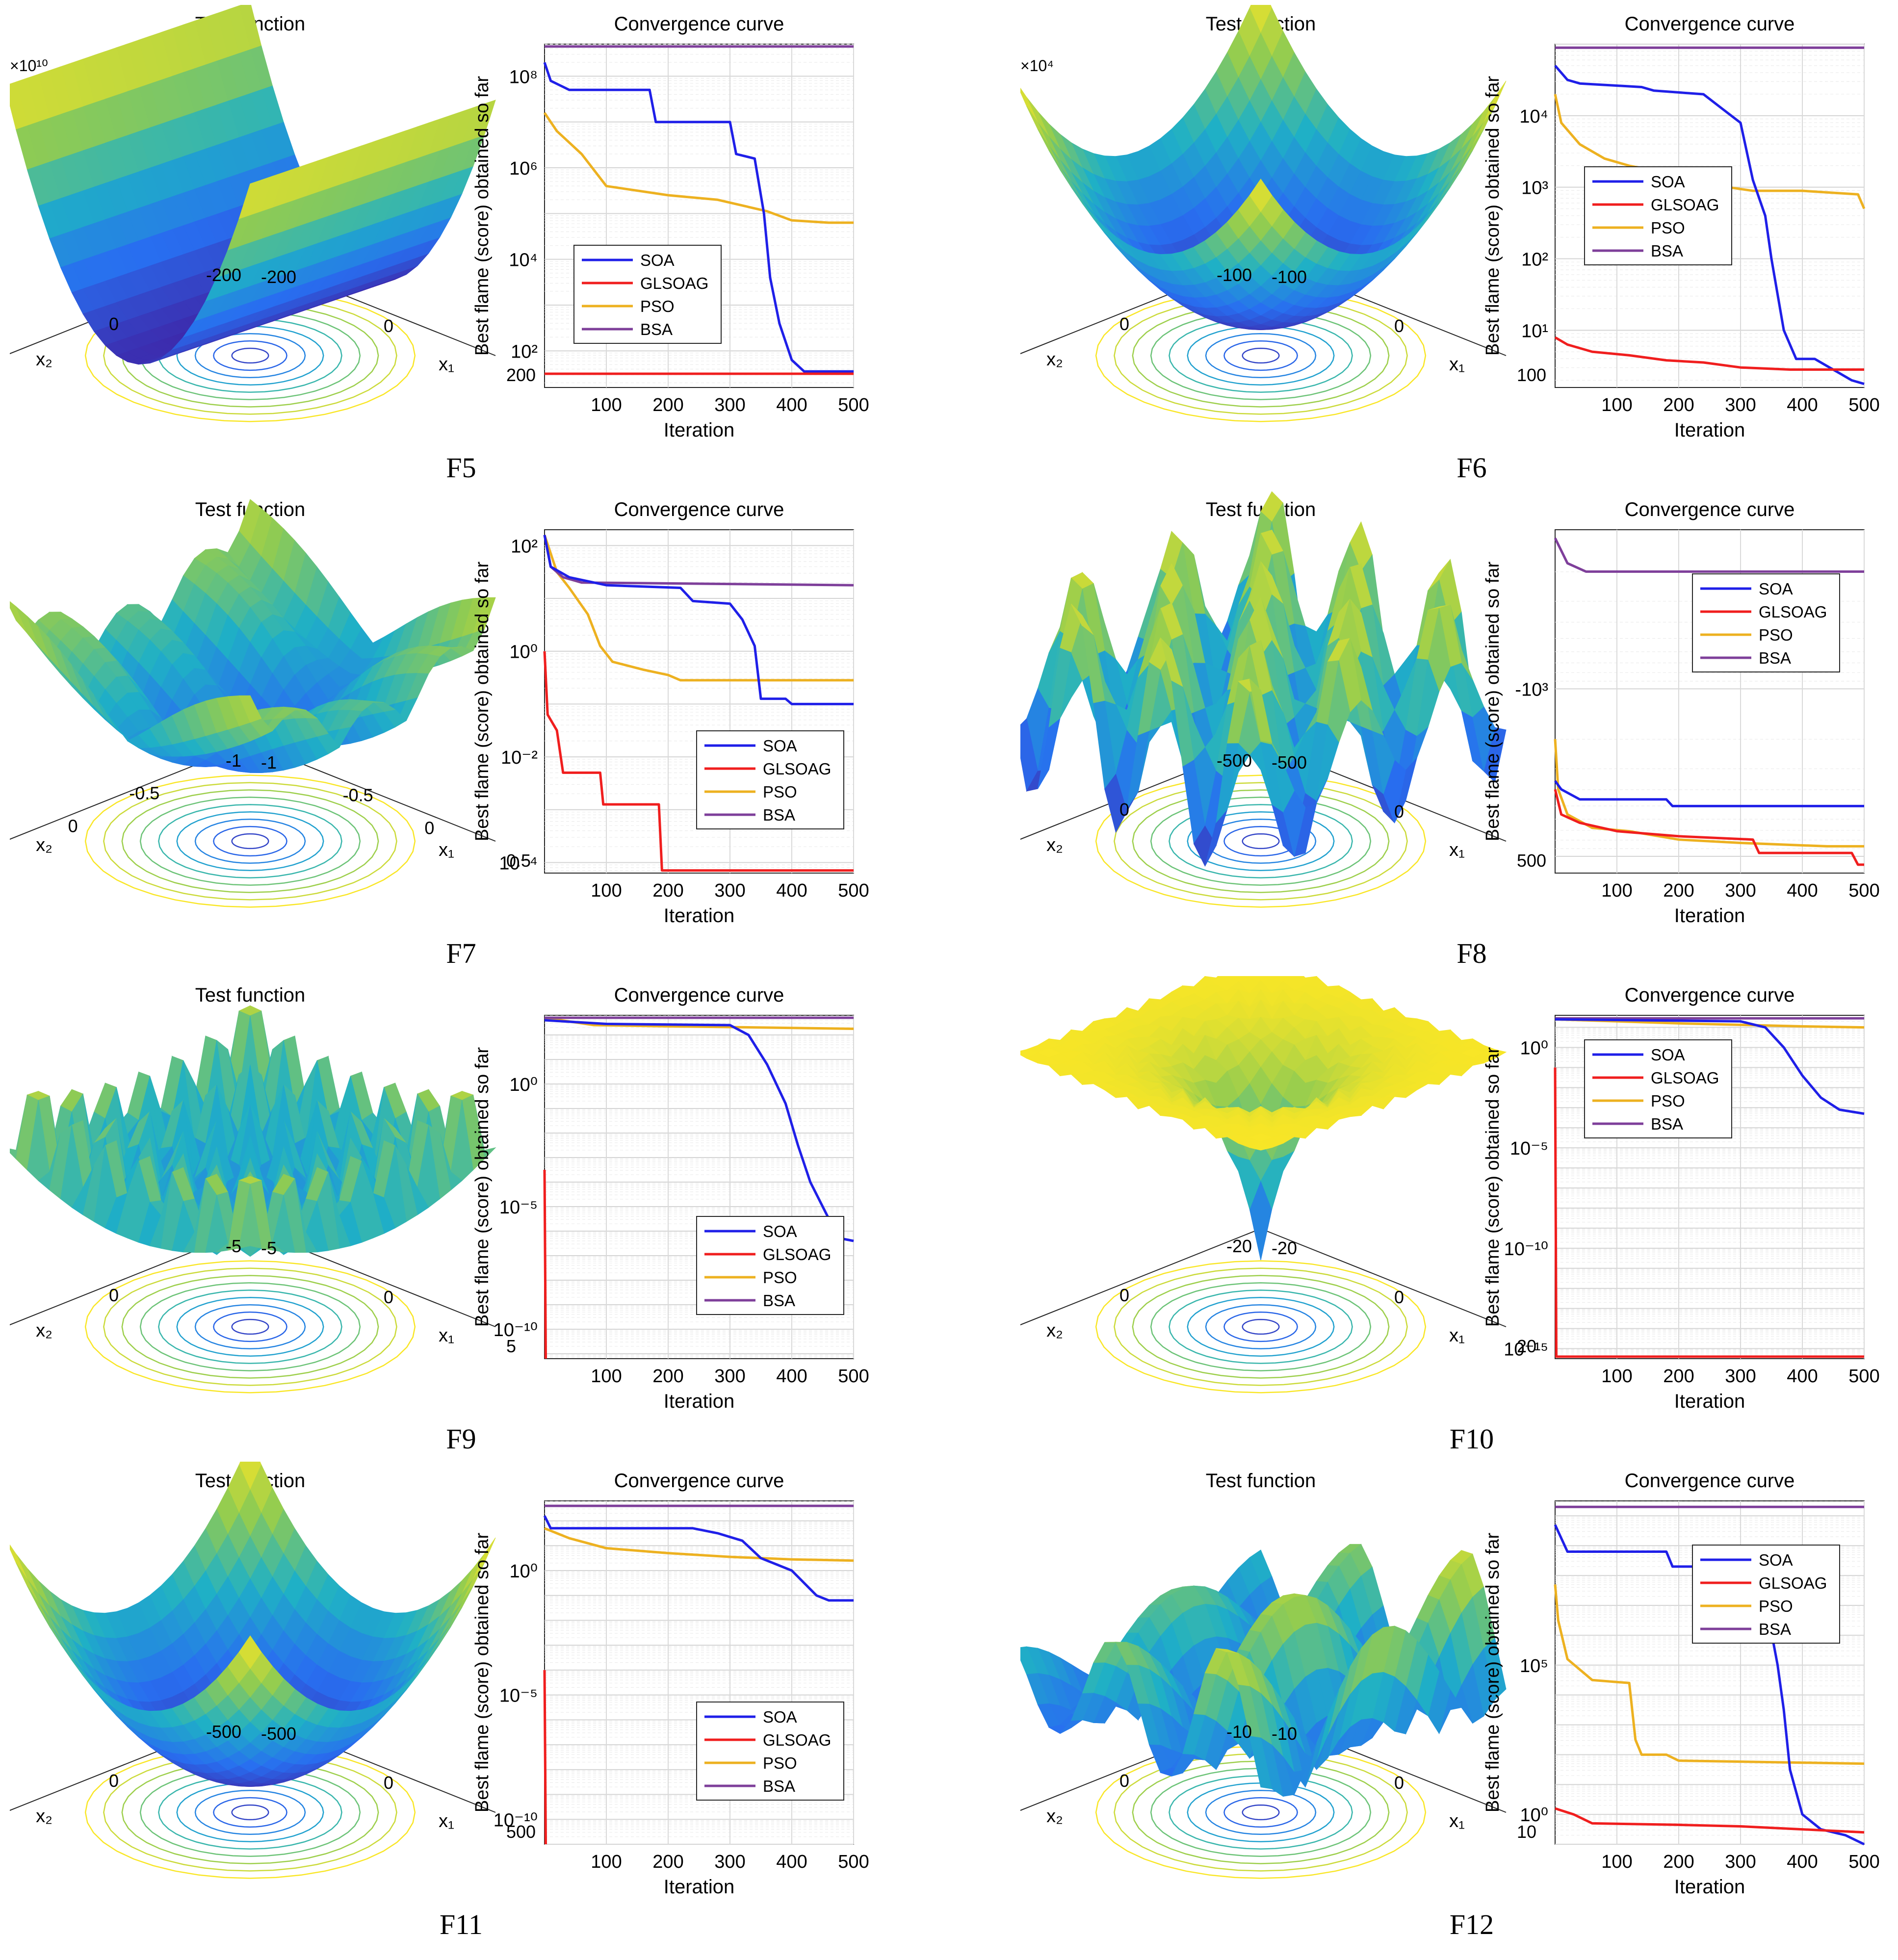  What do you see at coordinates (278, 1734) in the screenshot?
I see `x1-tick-label: -500` at bounding box center [278, 1734].